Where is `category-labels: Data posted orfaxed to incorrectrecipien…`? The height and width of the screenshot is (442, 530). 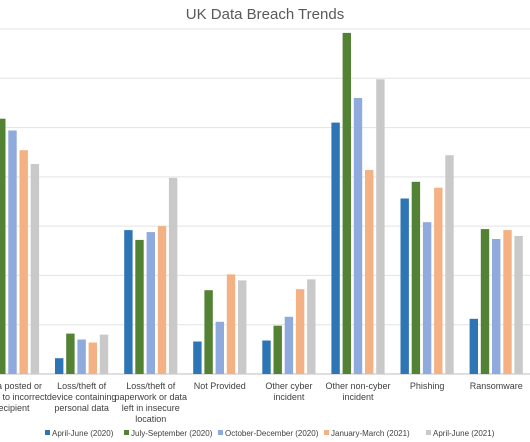 category-labels: Data posted orfaxed to incorrectrecipien… is located at coordinates (261, 402).